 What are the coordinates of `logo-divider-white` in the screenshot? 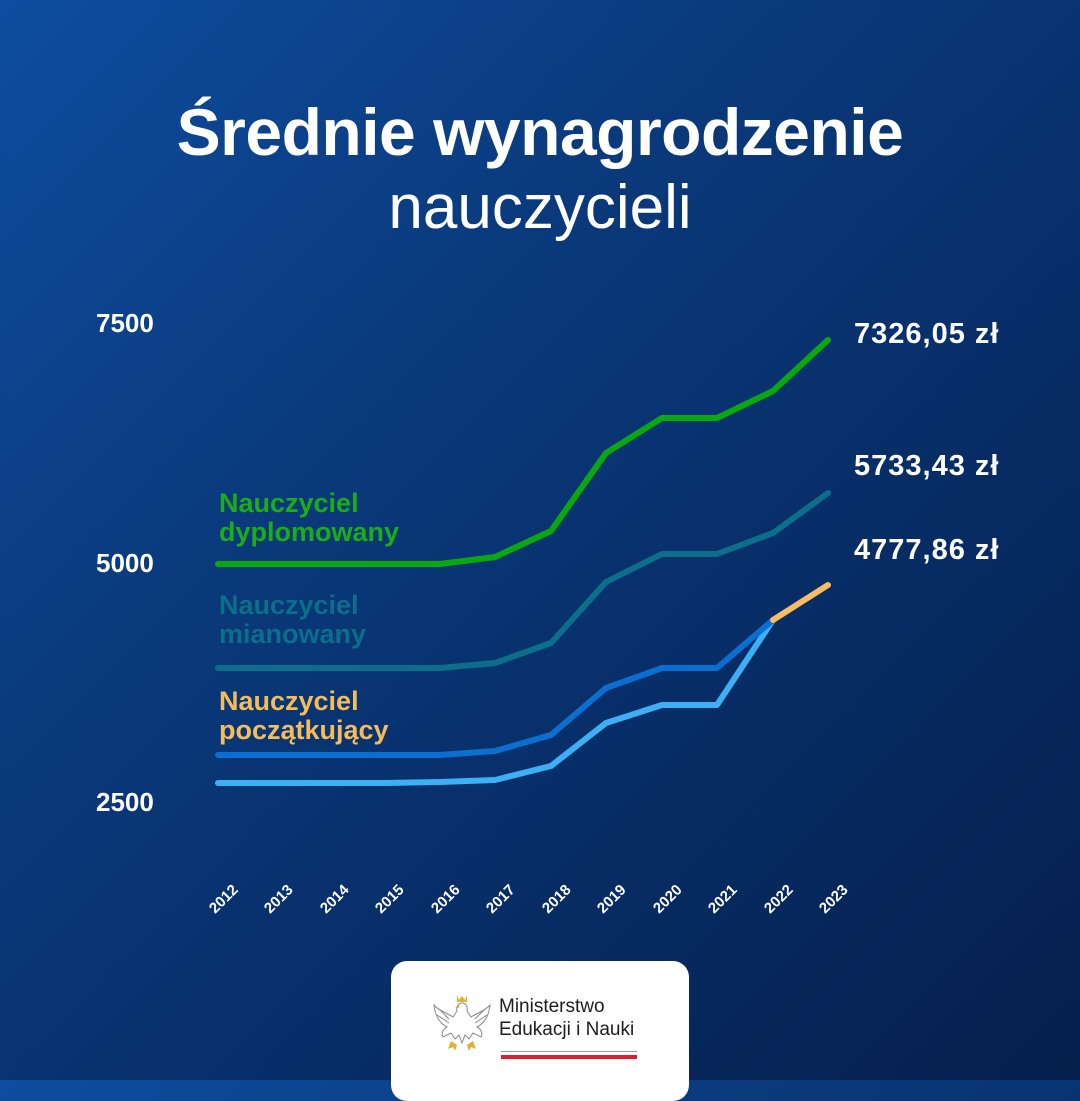 It's located at (569, 1051).